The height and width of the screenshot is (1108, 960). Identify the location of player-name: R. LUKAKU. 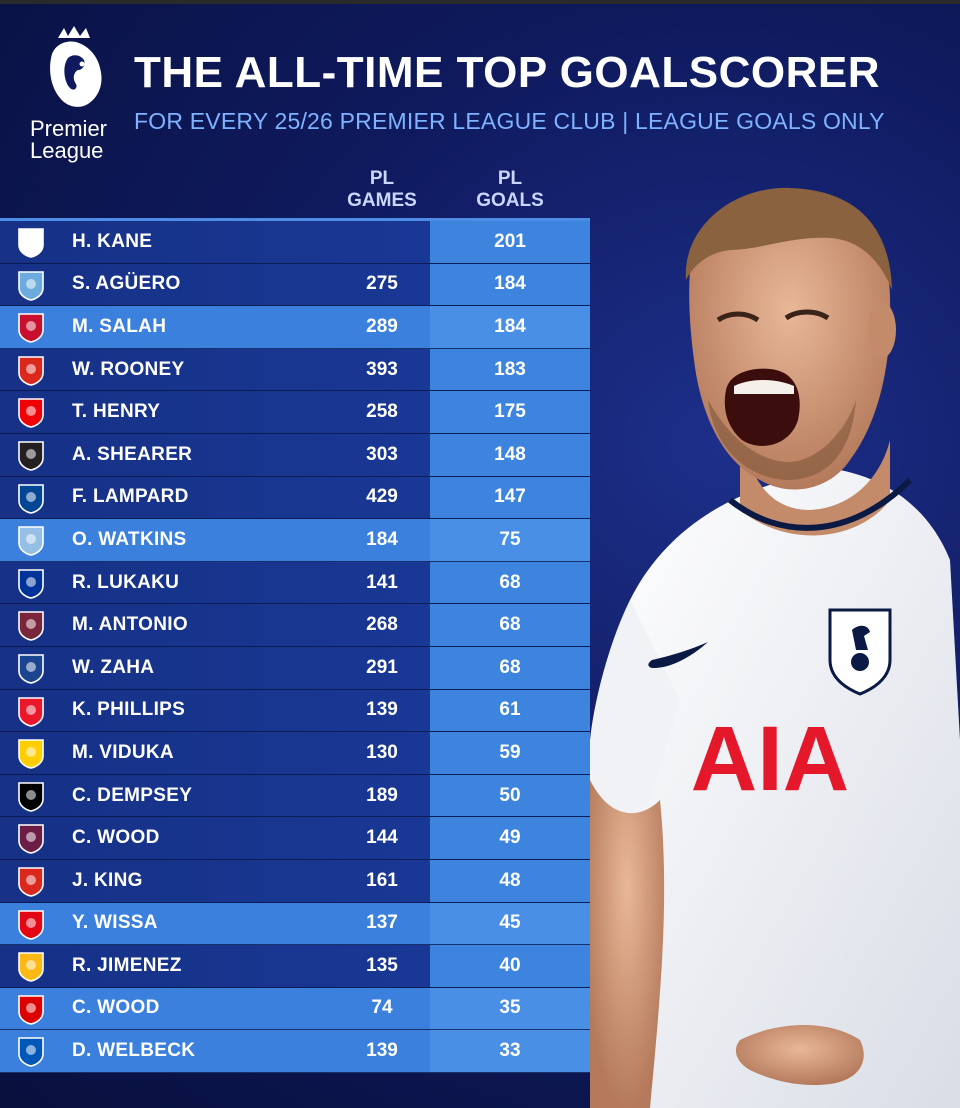
(126, 582).